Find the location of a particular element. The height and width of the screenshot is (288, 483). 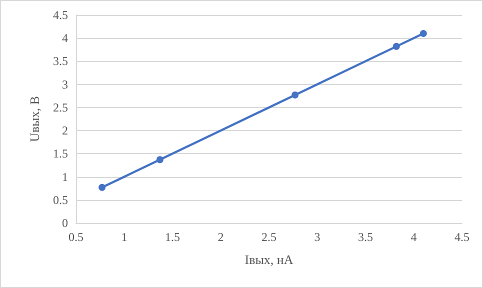

y-tick-label: 4 is located at coordinates (65, 38).